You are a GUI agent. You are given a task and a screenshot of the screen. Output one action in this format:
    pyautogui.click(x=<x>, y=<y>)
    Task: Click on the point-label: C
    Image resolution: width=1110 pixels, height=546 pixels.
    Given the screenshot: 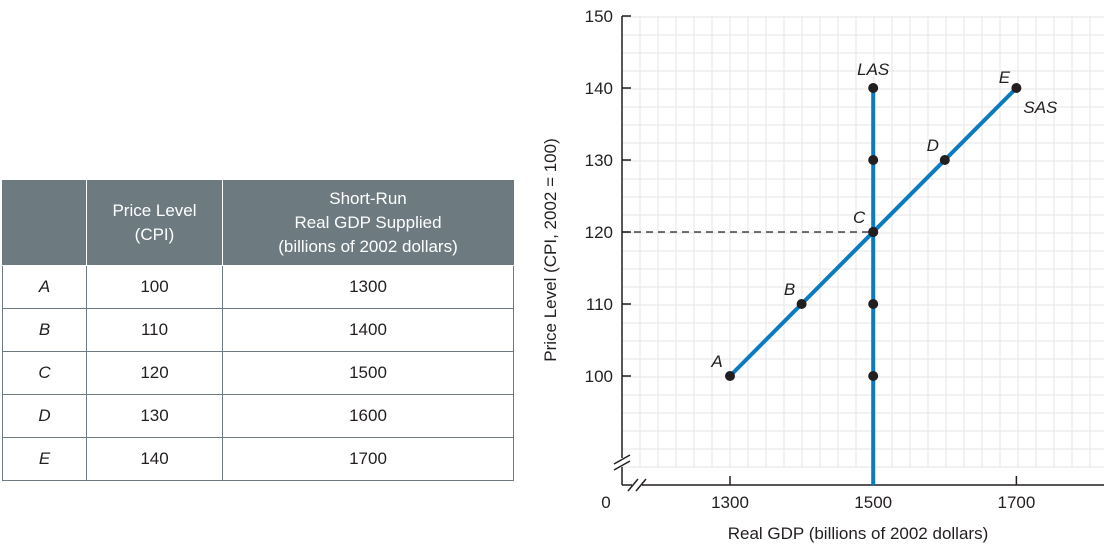 What is the action you would take?
    pyautogui.click(x=859, y=217)
    